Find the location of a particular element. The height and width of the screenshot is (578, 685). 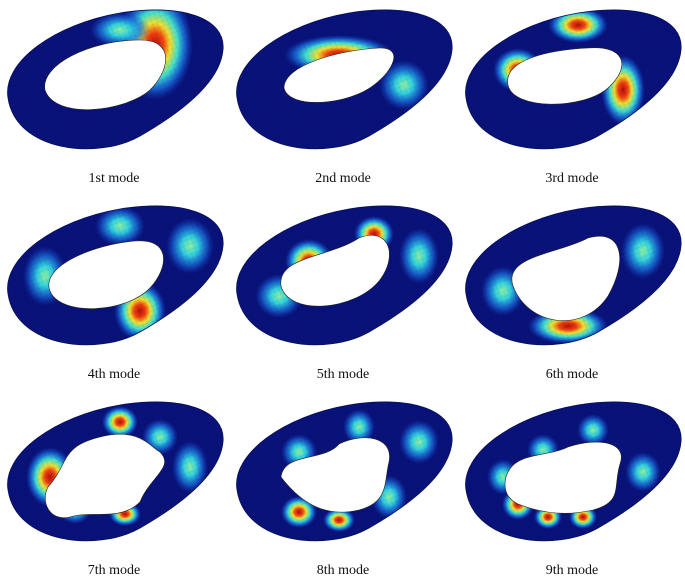

mode-panel: 2nd mode is located at coordinates (344, 97).